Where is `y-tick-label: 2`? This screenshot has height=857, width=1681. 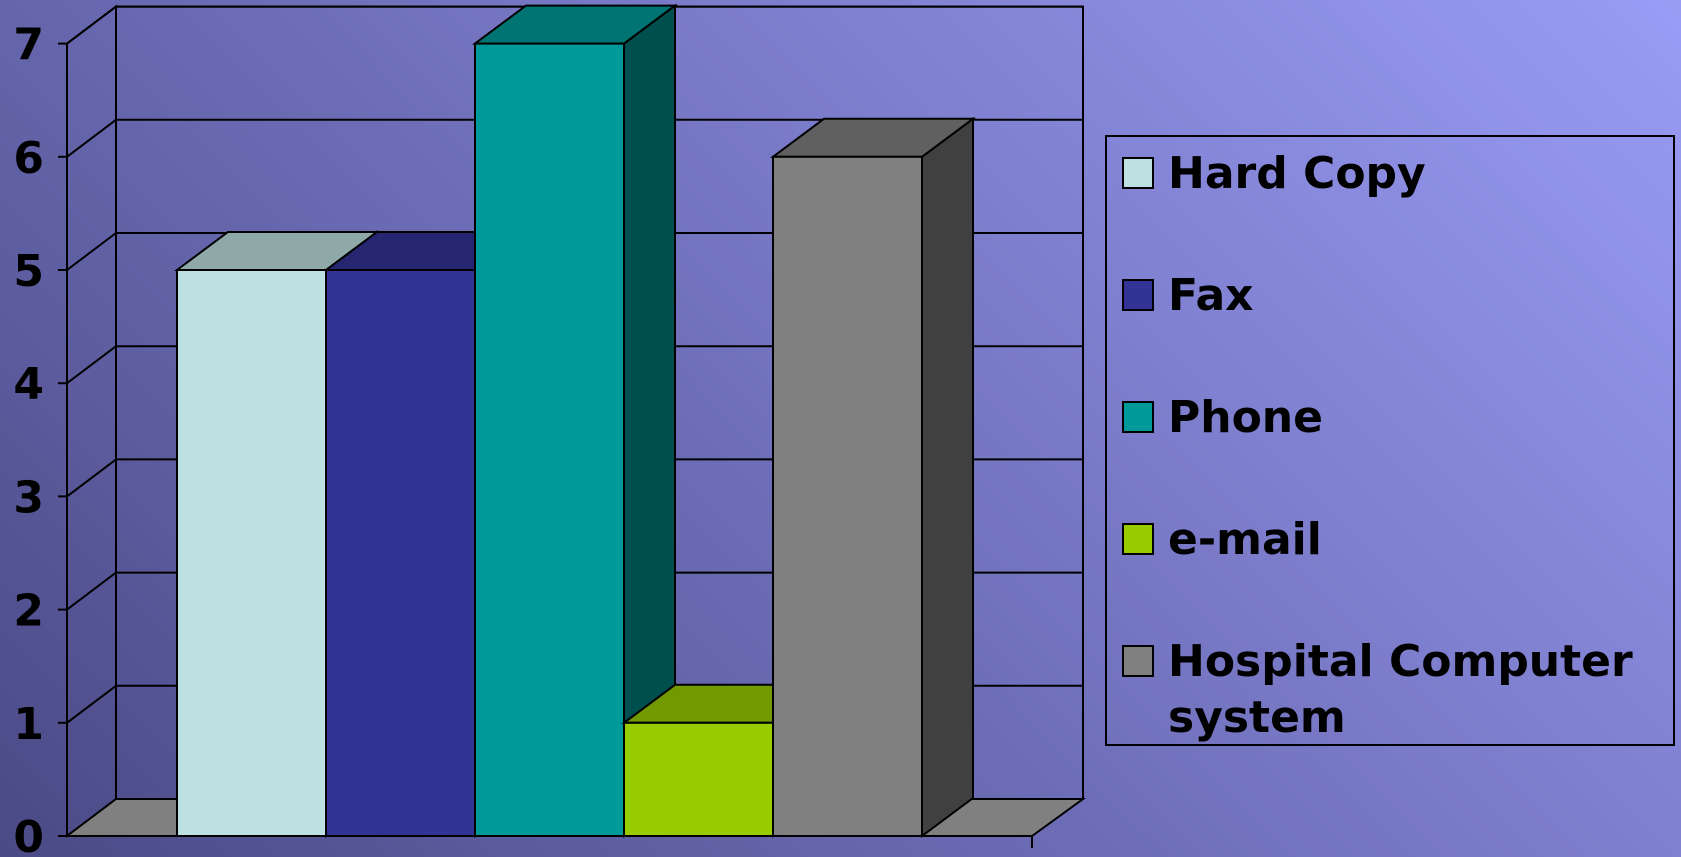
y-tick-label: 2 is located at coordinates (28, 611).